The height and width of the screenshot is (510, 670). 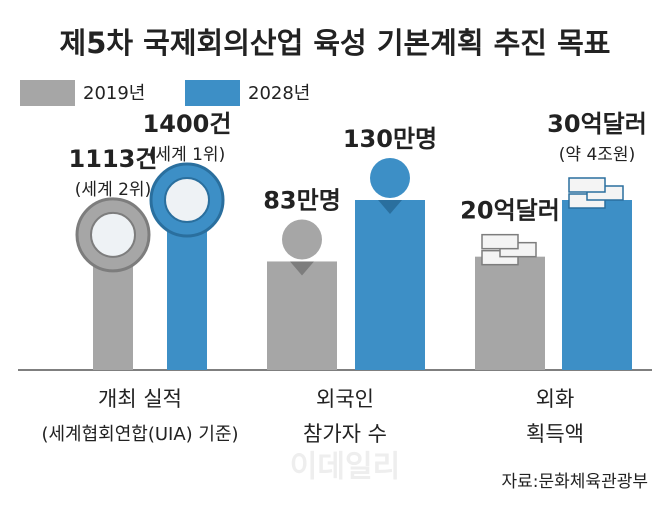 I want to click on category-label: 개최 실적, so click(x=140, y=399).